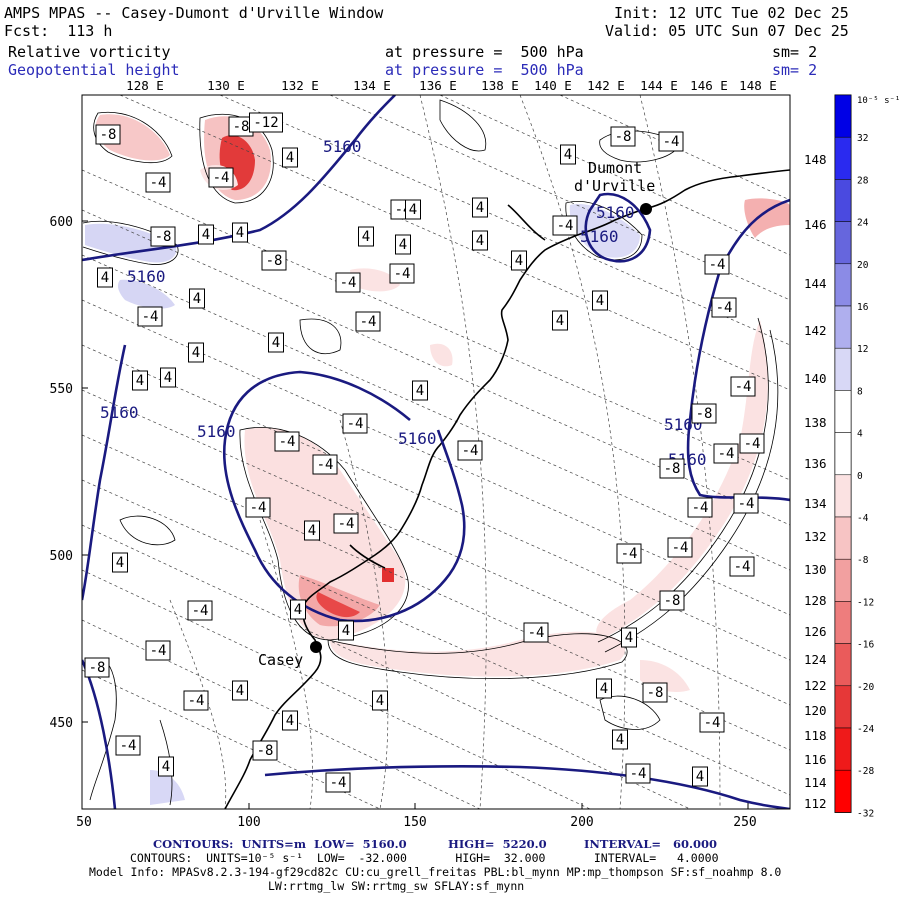 The width and height of the screenshot is (900, 900). Describe the element at coordinates (265, 123) in the screenshot. I see `svg-text: -12` at that location.